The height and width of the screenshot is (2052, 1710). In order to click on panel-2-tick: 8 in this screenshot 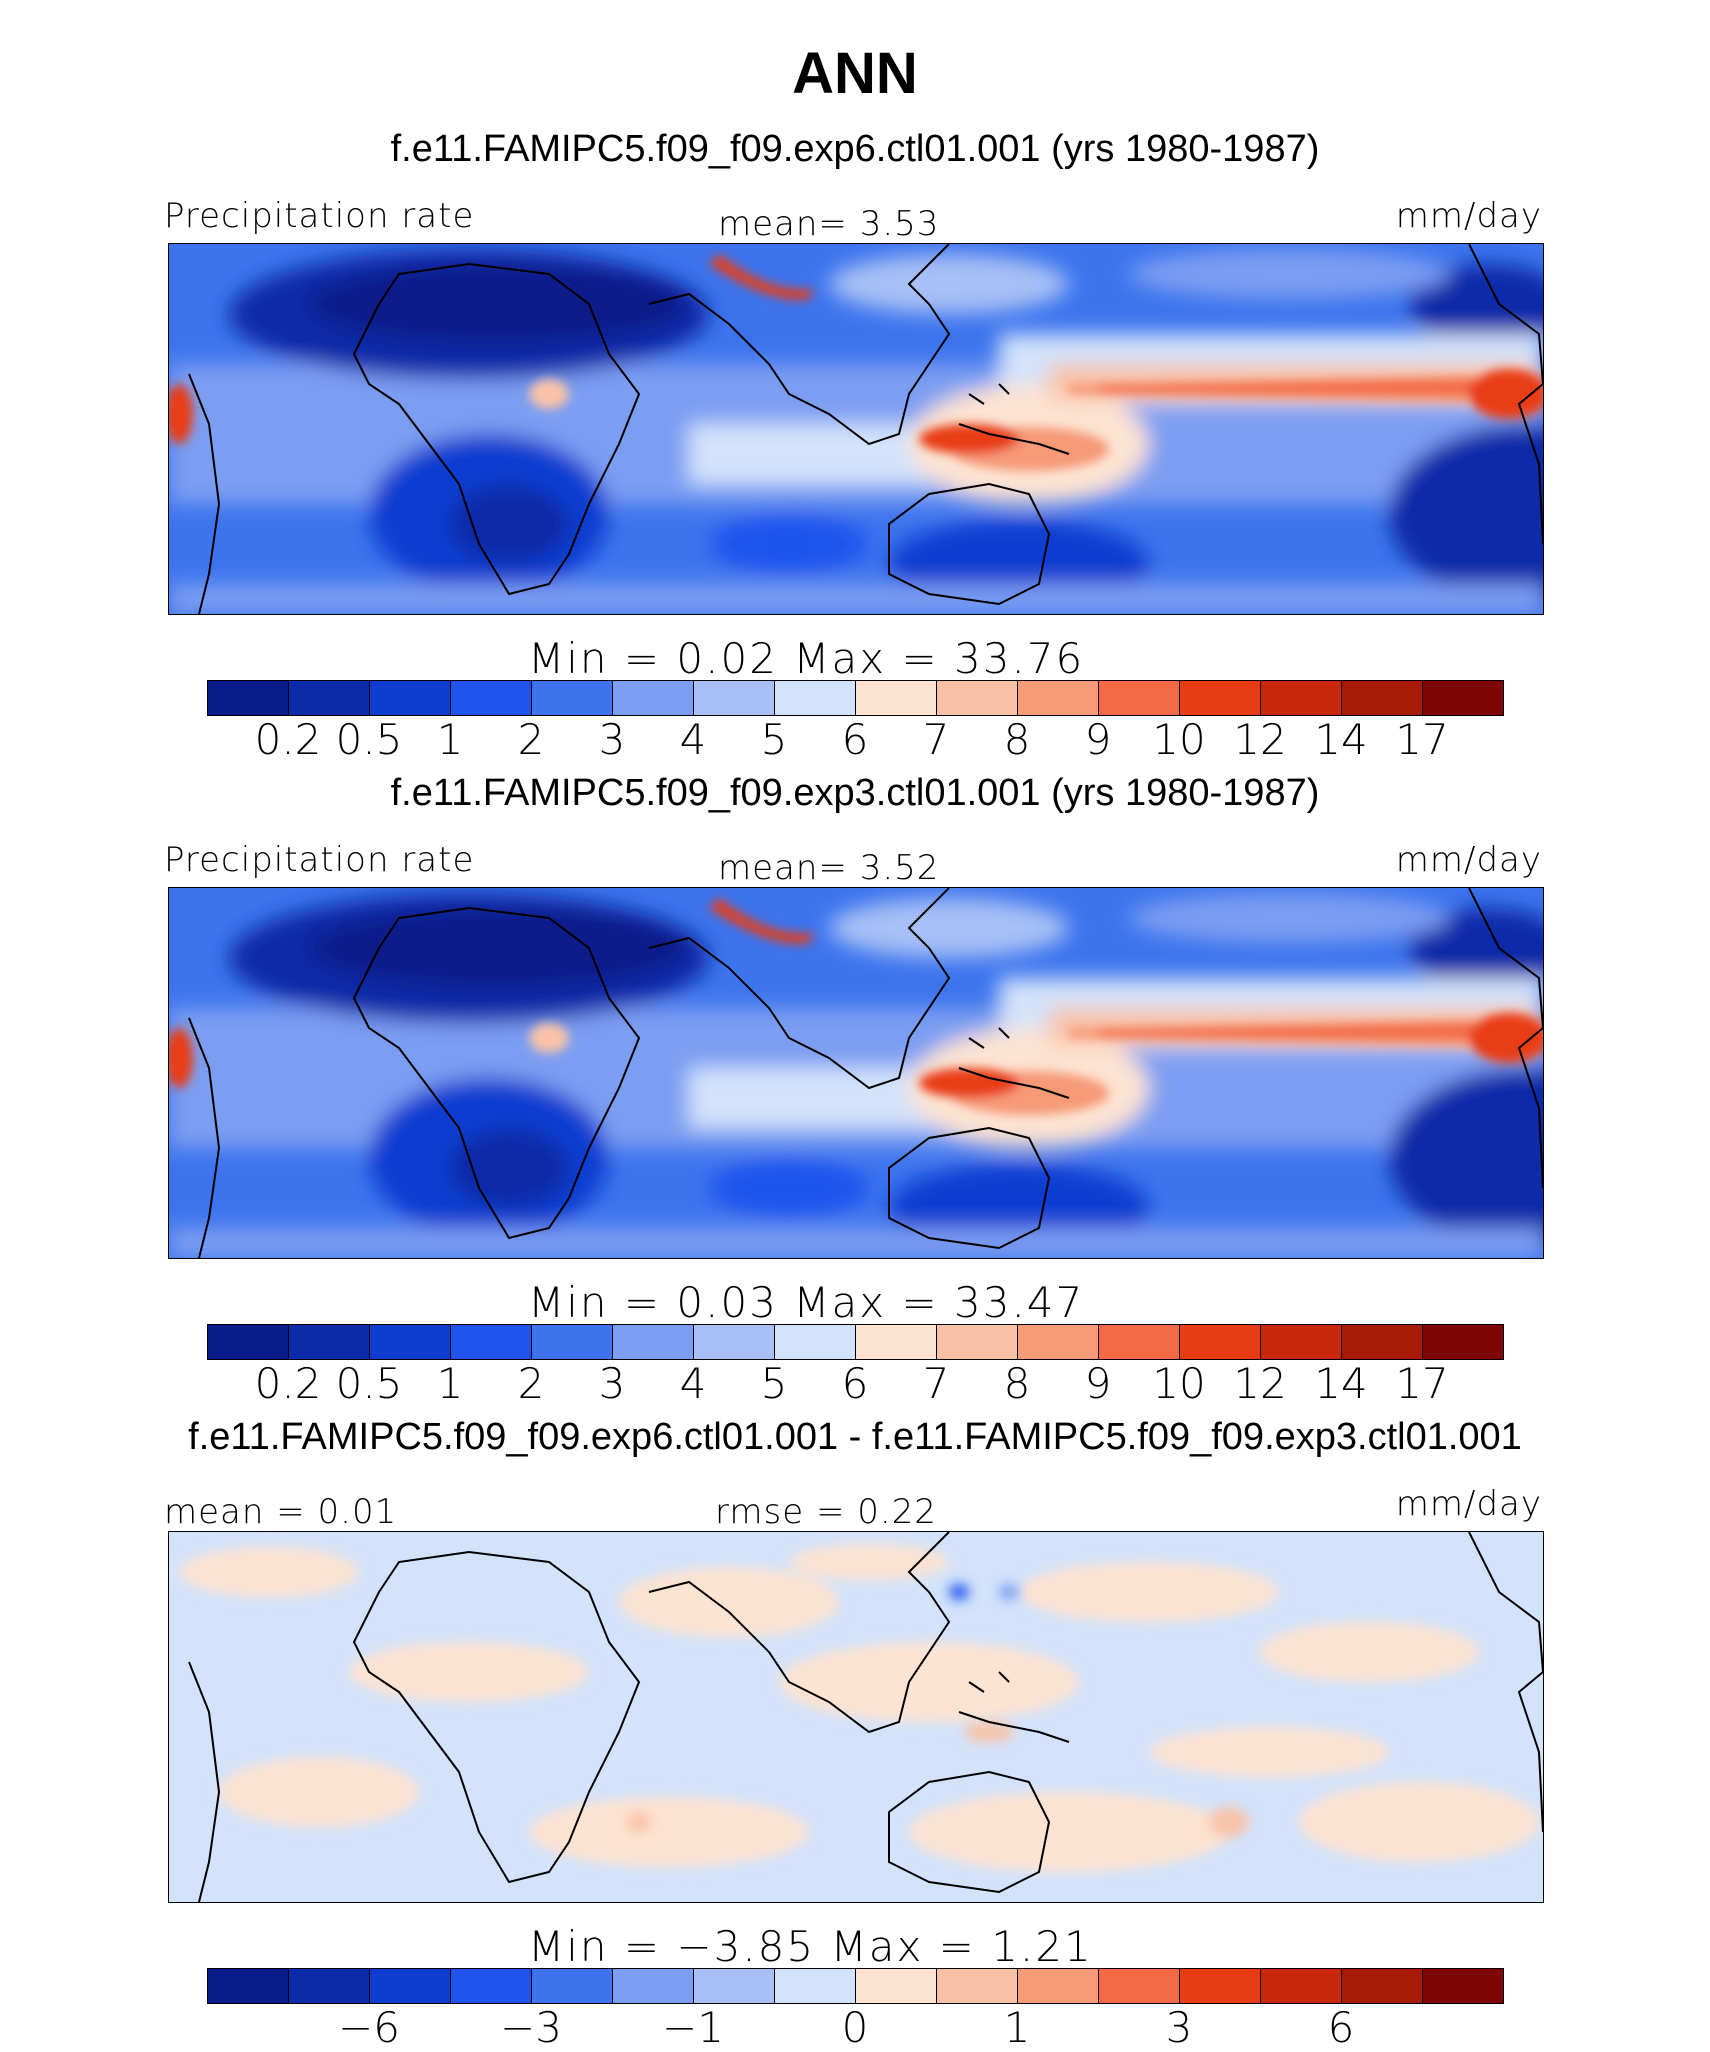, I will do `click(1017, 1383)`.